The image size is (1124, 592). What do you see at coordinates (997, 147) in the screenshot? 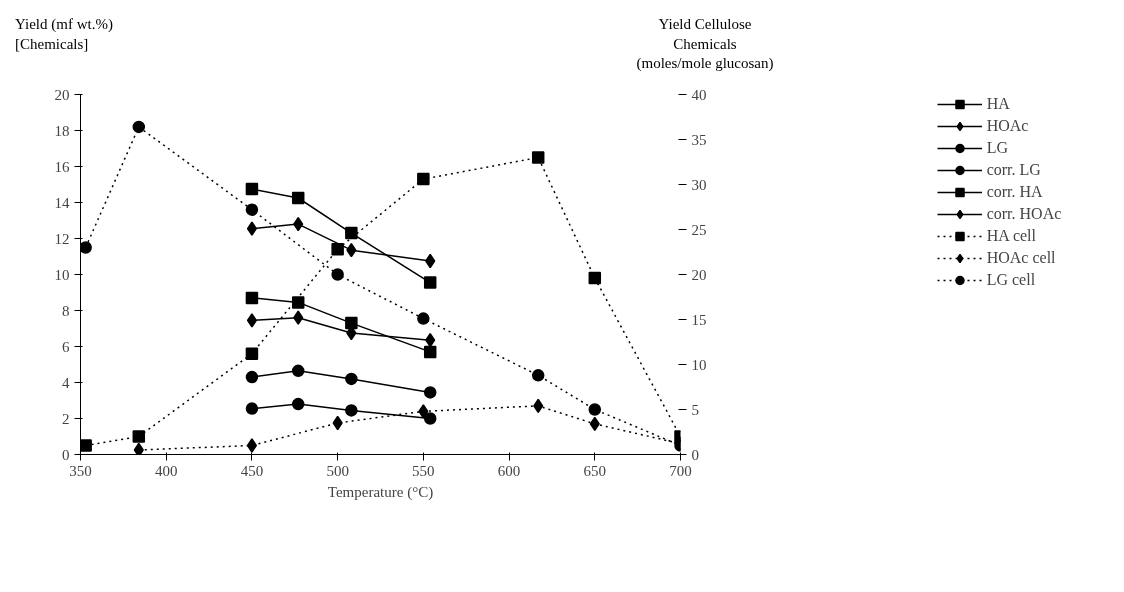
I see `legend-label: LG` at bounding box center [997, 147].